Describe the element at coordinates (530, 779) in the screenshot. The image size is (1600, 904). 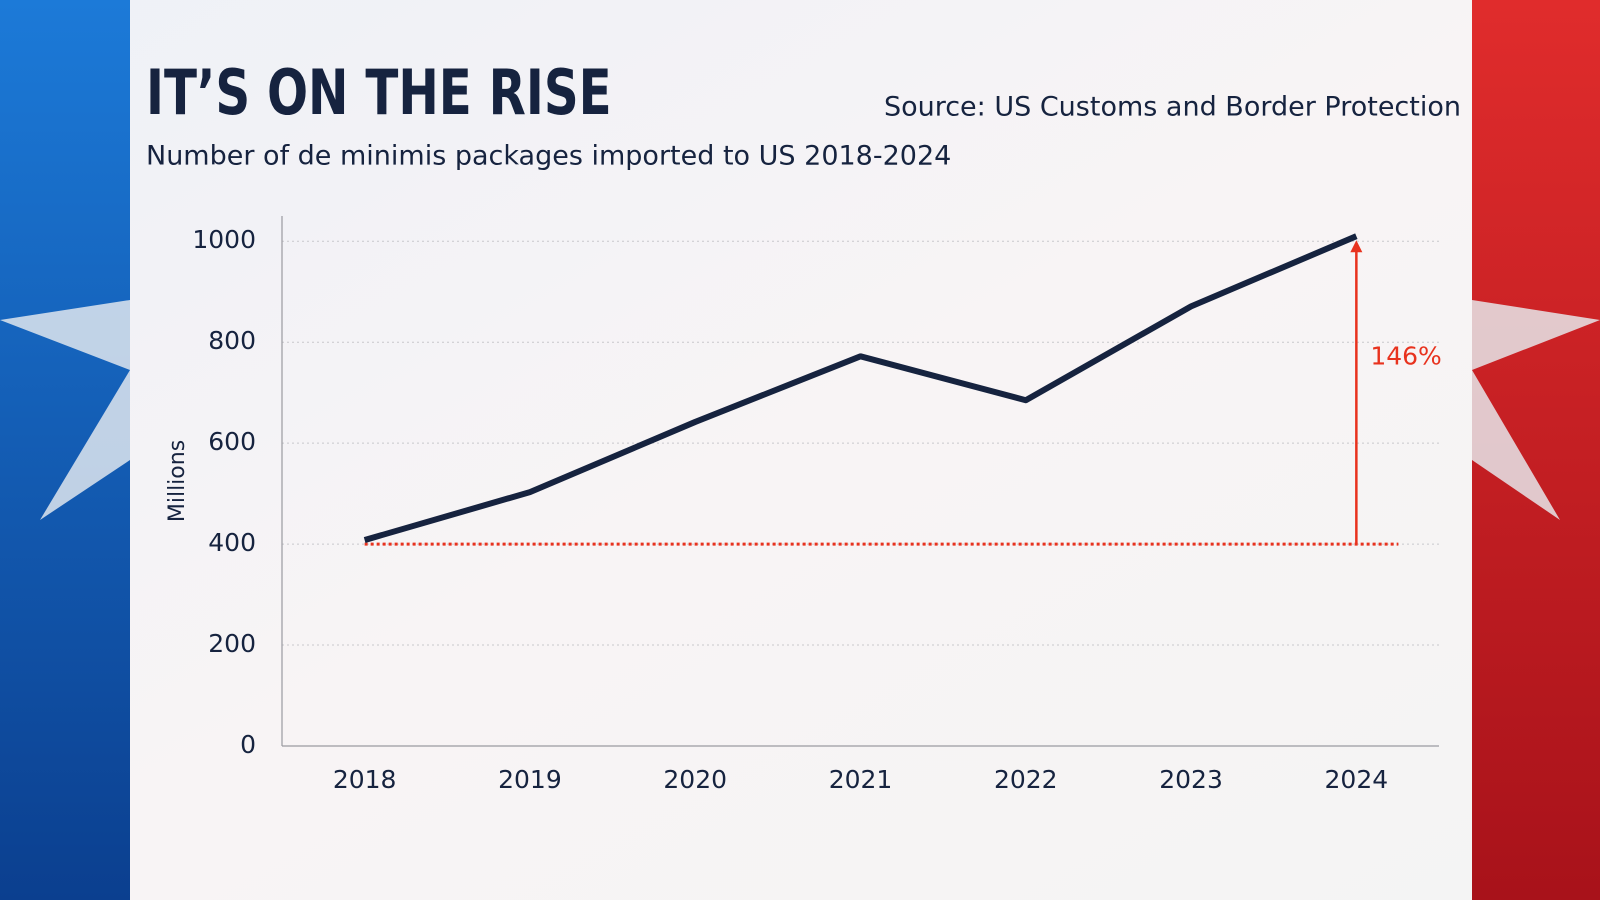
I see `x-tick-label: 2019` at that location.